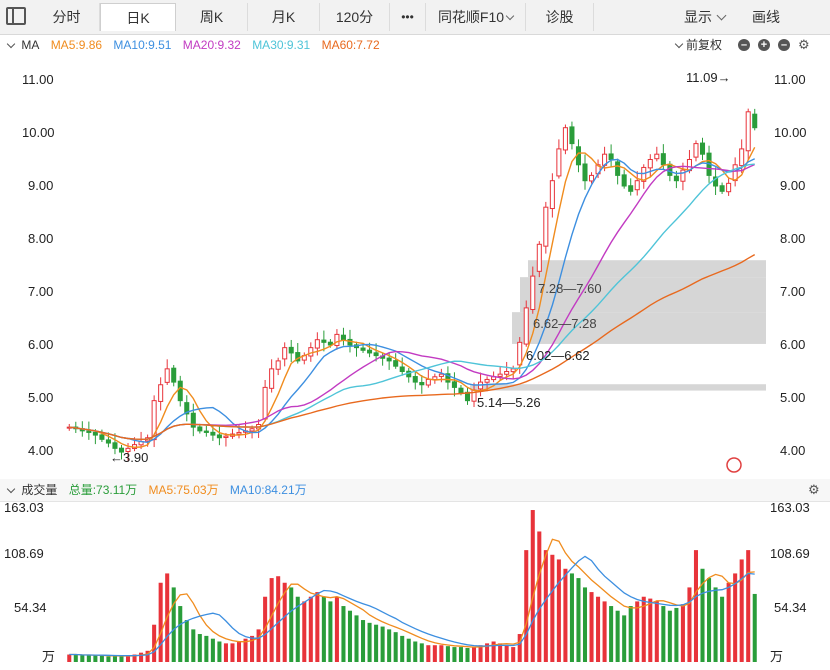 This screenshot has height=670, width=830. Describe the element at coordinates (129, 457) in the screenshot. I see `low-annotation: ←3.90` at that location.